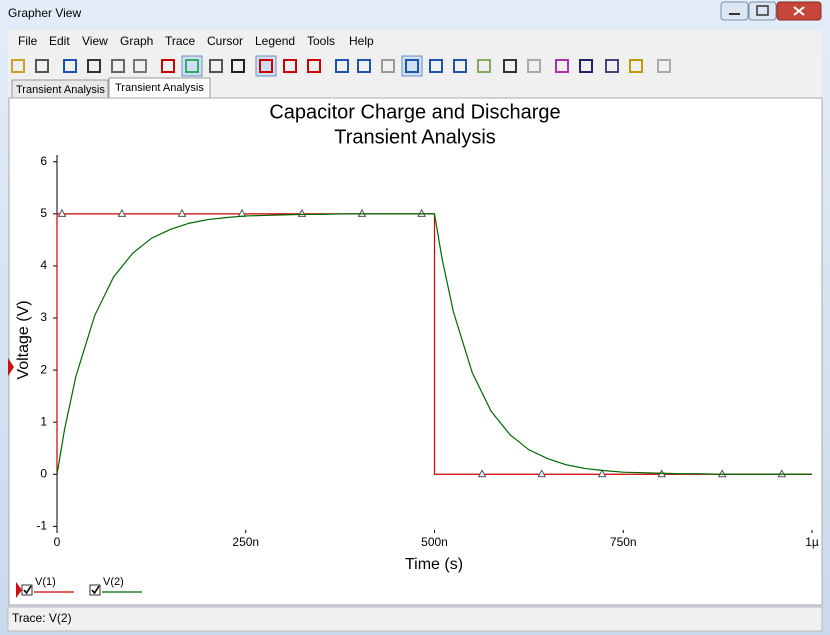 Image resolution: width=830 pixels, height=635 pixels. I want to click on y-tick-label: 6, so click(43, 161).